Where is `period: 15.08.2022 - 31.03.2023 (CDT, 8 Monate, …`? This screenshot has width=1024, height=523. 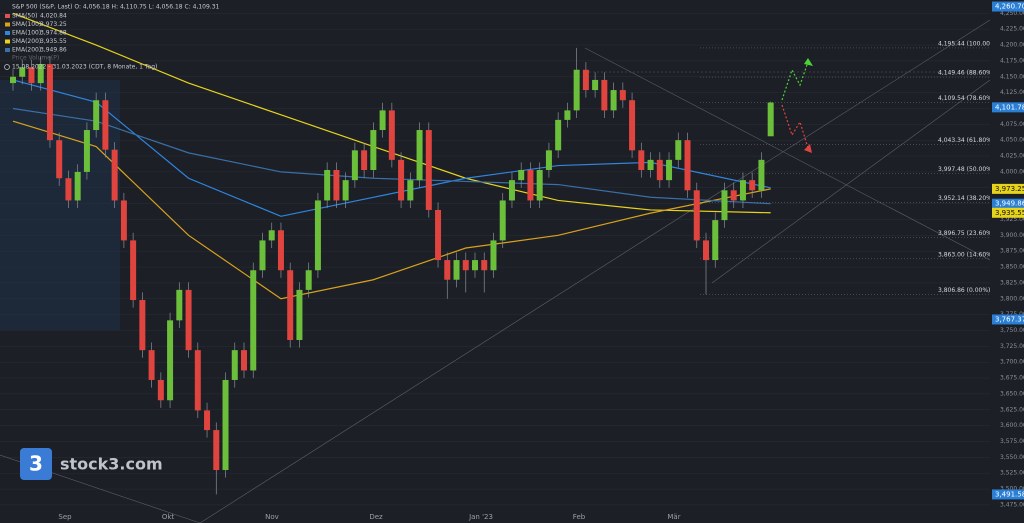 period: 15.08.2022 - 31.03.2023 (CDT, 8 Monate, … is located at coordinates (84, 67).